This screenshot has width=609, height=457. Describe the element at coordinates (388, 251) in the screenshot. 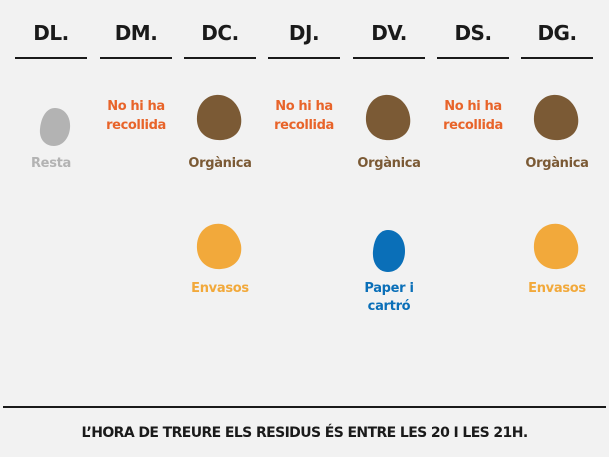

I see `paper-waste-icon` at that location.